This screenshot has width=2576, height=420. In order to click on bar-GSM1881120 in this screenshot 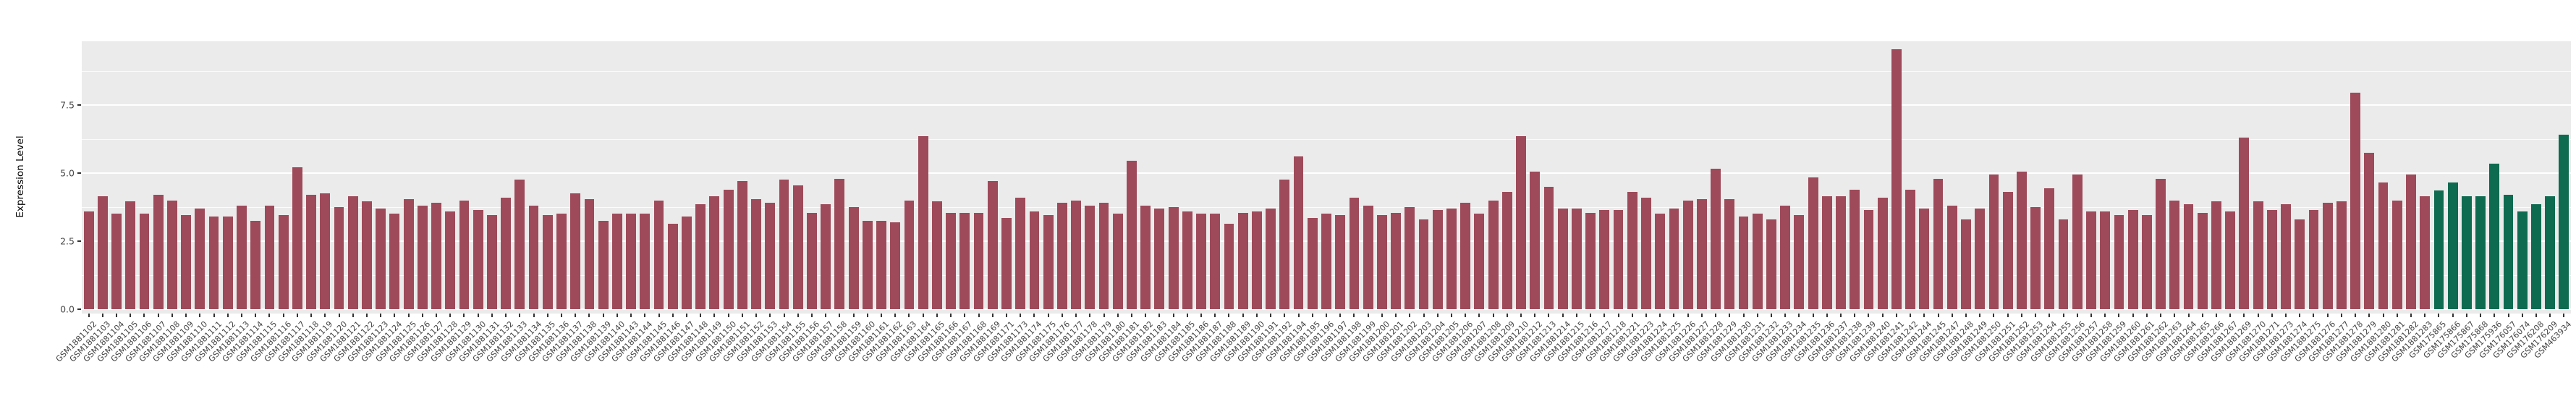, I will do `click(339, 258)`.